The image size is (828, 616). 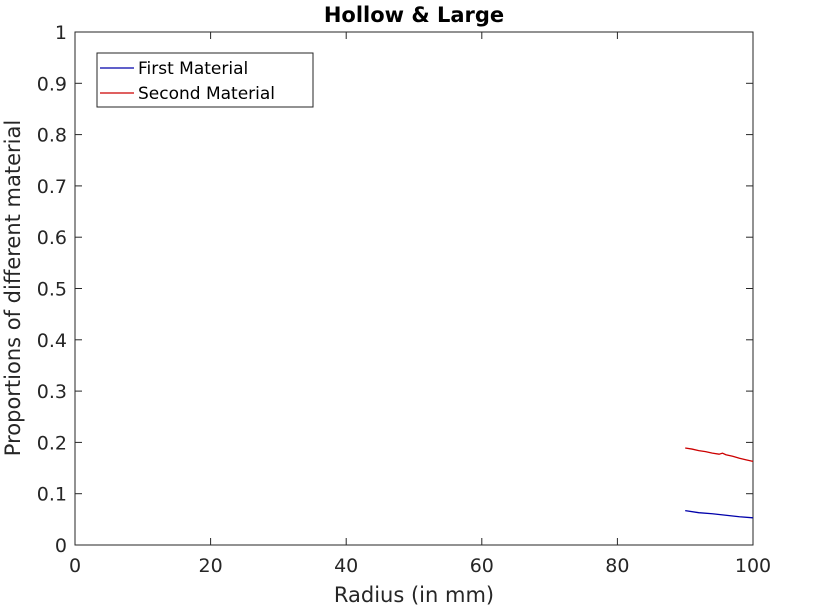 I want to click on legend-label-first-material: First Material, so click(x=193, y=69).